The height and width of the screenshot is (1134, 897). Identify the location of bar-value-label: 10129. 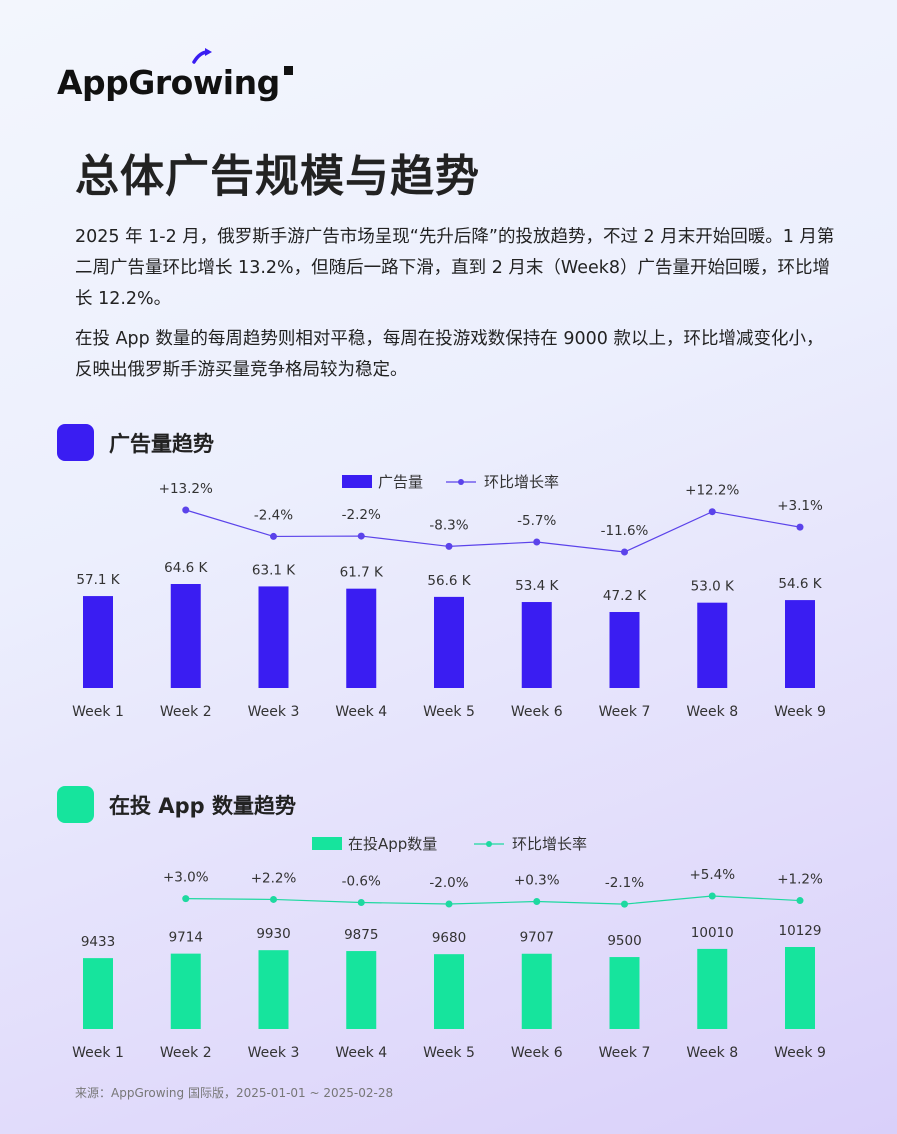
(800, 931).